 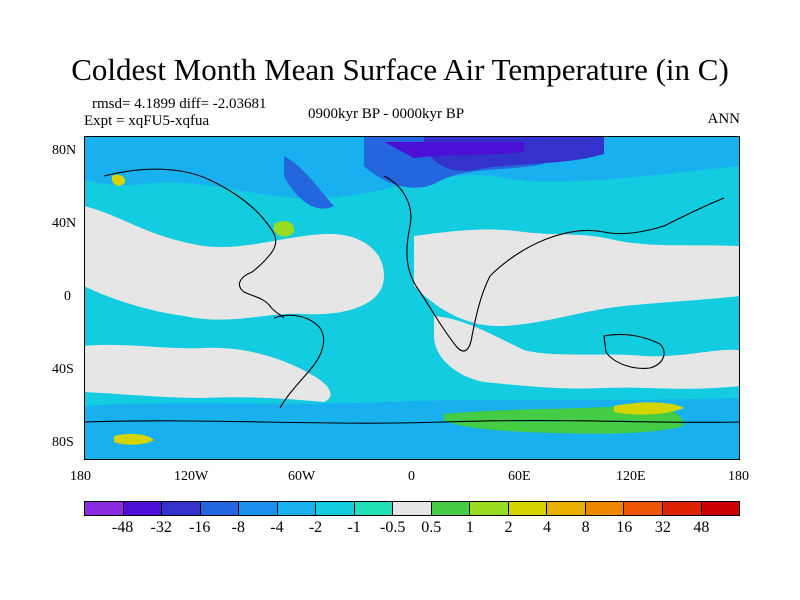 I want to click on lat-label-0: 0, so click(x=67, y=296).